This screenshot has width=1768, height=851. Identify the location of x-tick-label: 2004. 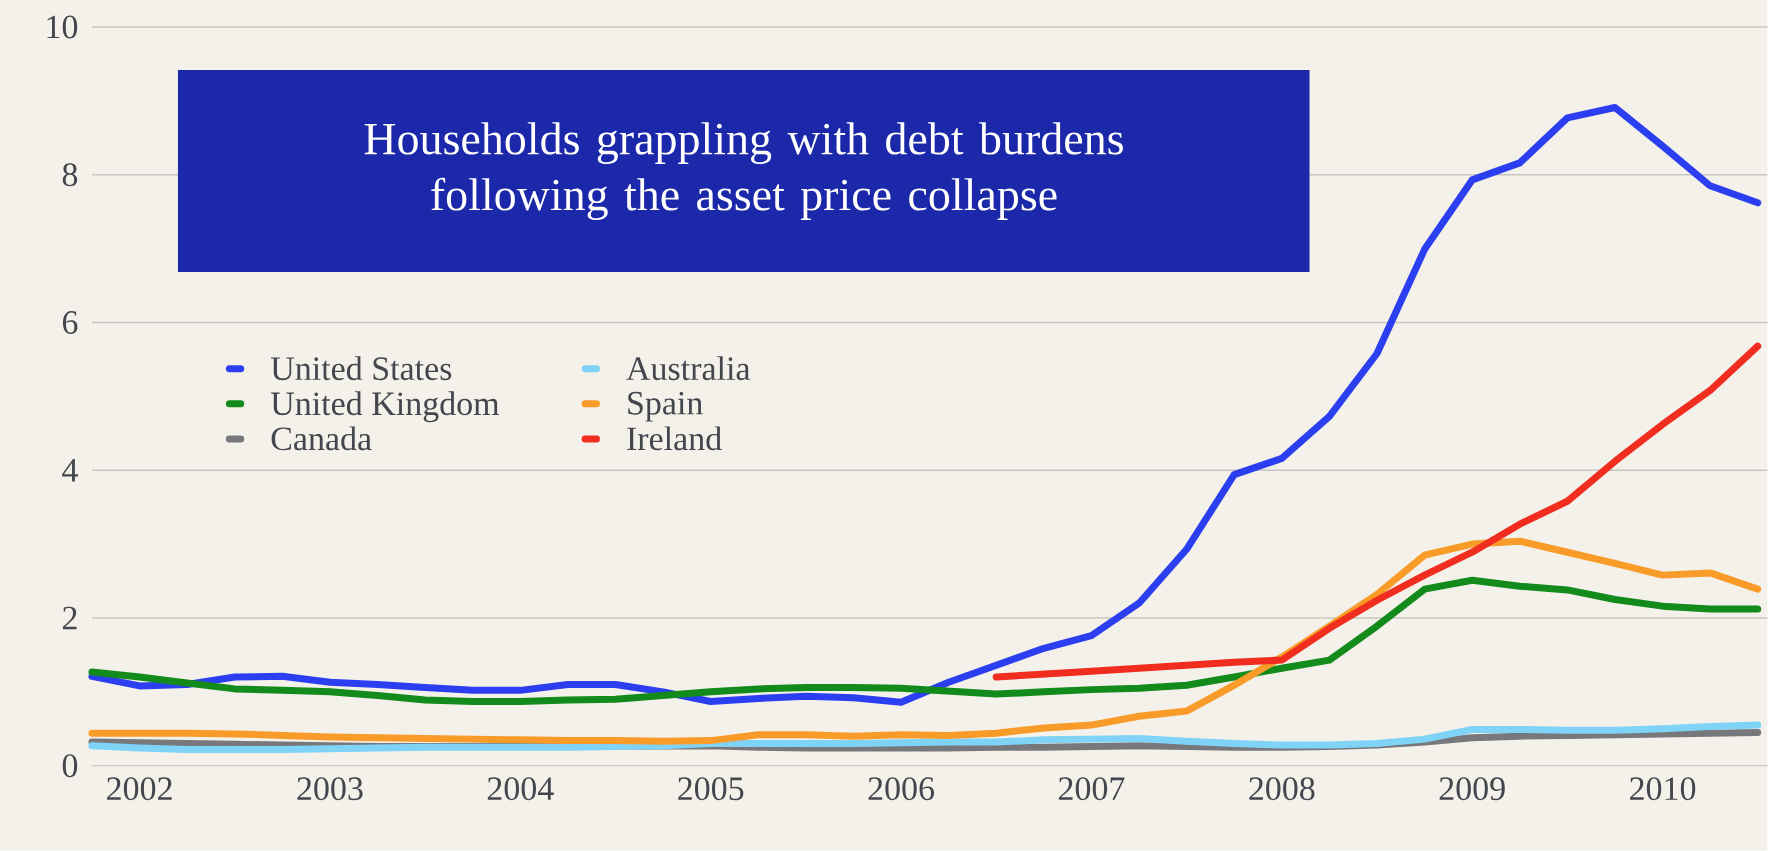
(520, 789).